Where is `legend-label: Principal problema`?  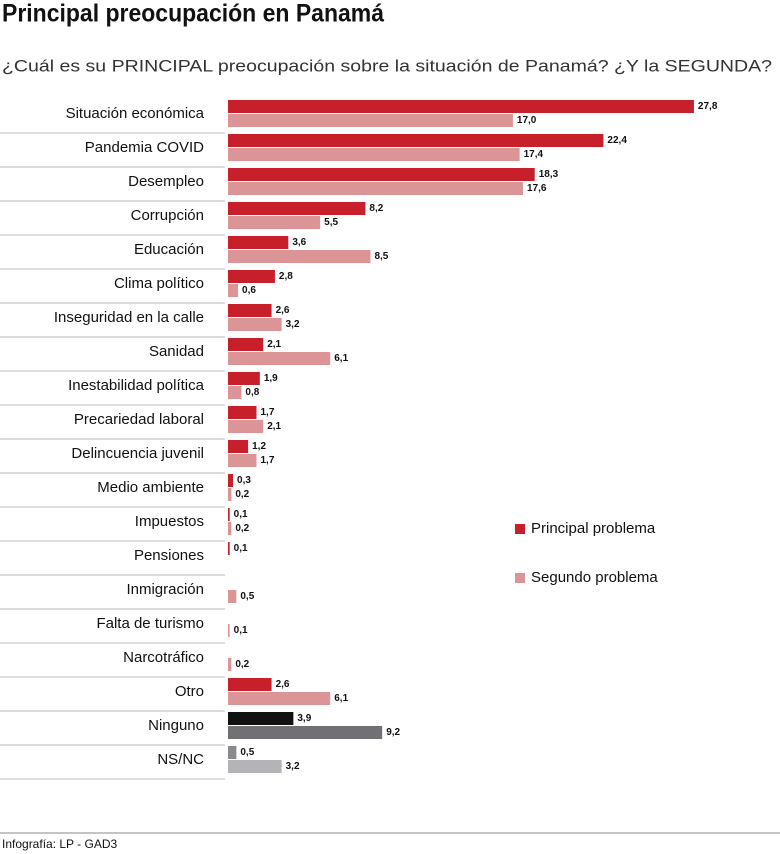
legend-label: Principal problema is located at coordinates (593, 528).